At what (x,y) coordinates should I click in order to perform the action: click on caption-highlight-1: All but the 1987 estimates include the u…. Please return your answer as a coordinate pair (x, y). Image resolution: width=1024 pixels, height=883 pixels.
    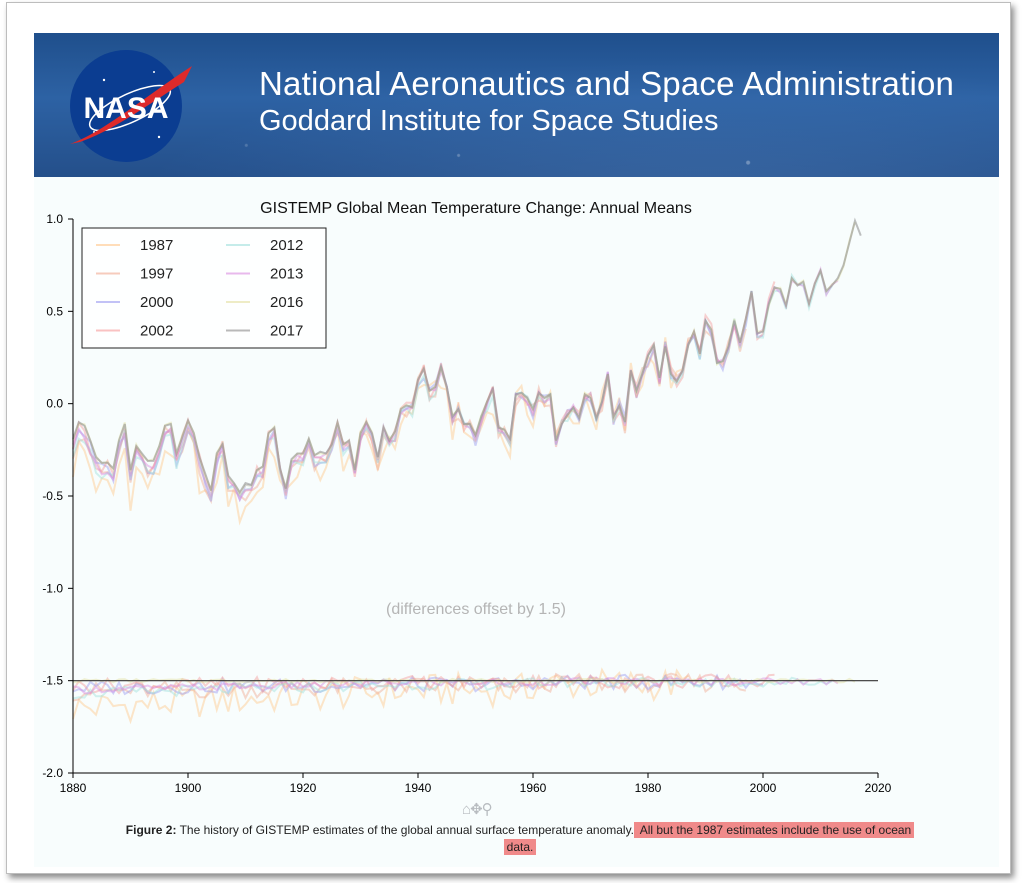
    Looking at the image, I should click on (774, 830).